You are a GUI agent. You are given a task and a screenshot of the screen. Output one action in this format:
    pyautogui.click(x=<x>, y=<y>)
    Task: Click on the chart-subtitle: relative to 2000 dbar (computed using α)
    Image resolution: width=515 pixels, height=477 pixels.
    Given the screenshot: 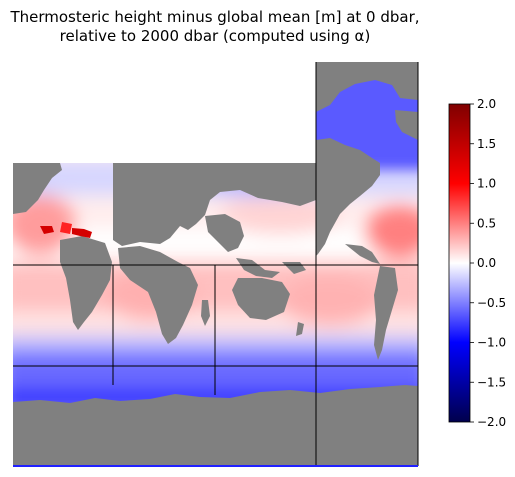 What is the action you would take?
    pyautogui.click(x=215, y=36)
    